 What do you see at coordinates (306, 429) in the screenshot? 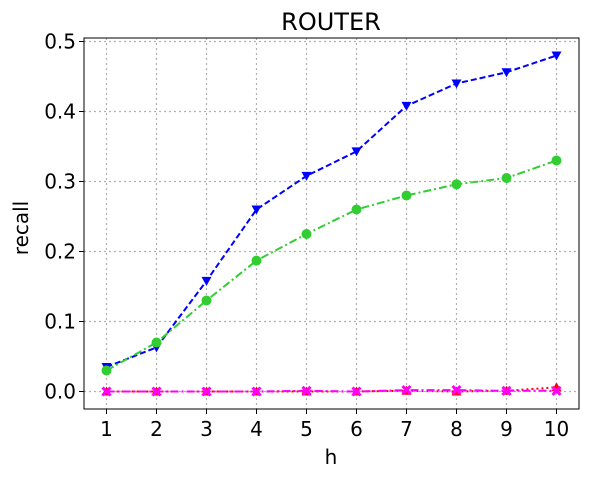
I see `x-tick-label: 5` at bounding box center [306, 429].